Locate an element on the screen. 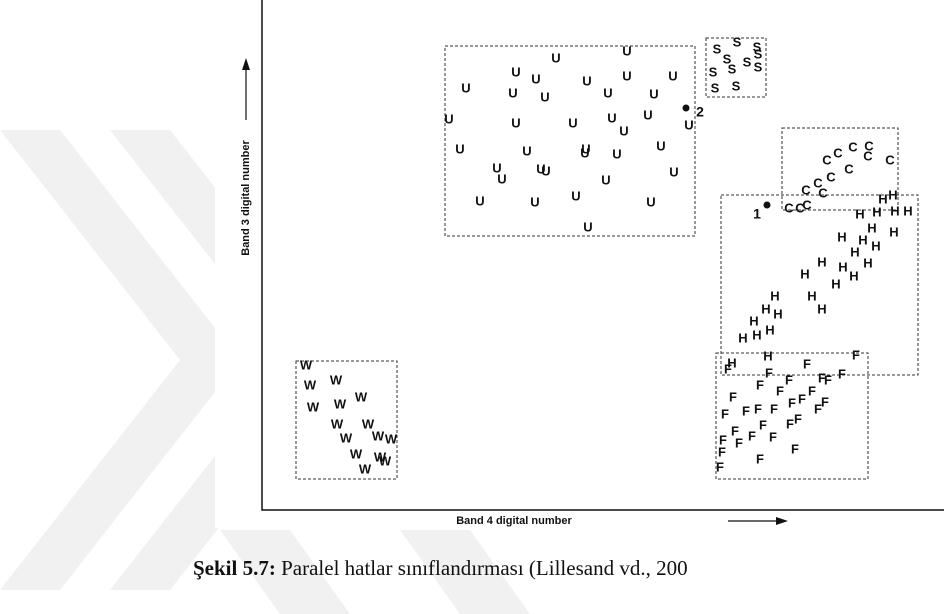 The width and height of the screenshot is (944, 614). y-axis-label: Band 3 digital number is located at coordinates (246, 198).